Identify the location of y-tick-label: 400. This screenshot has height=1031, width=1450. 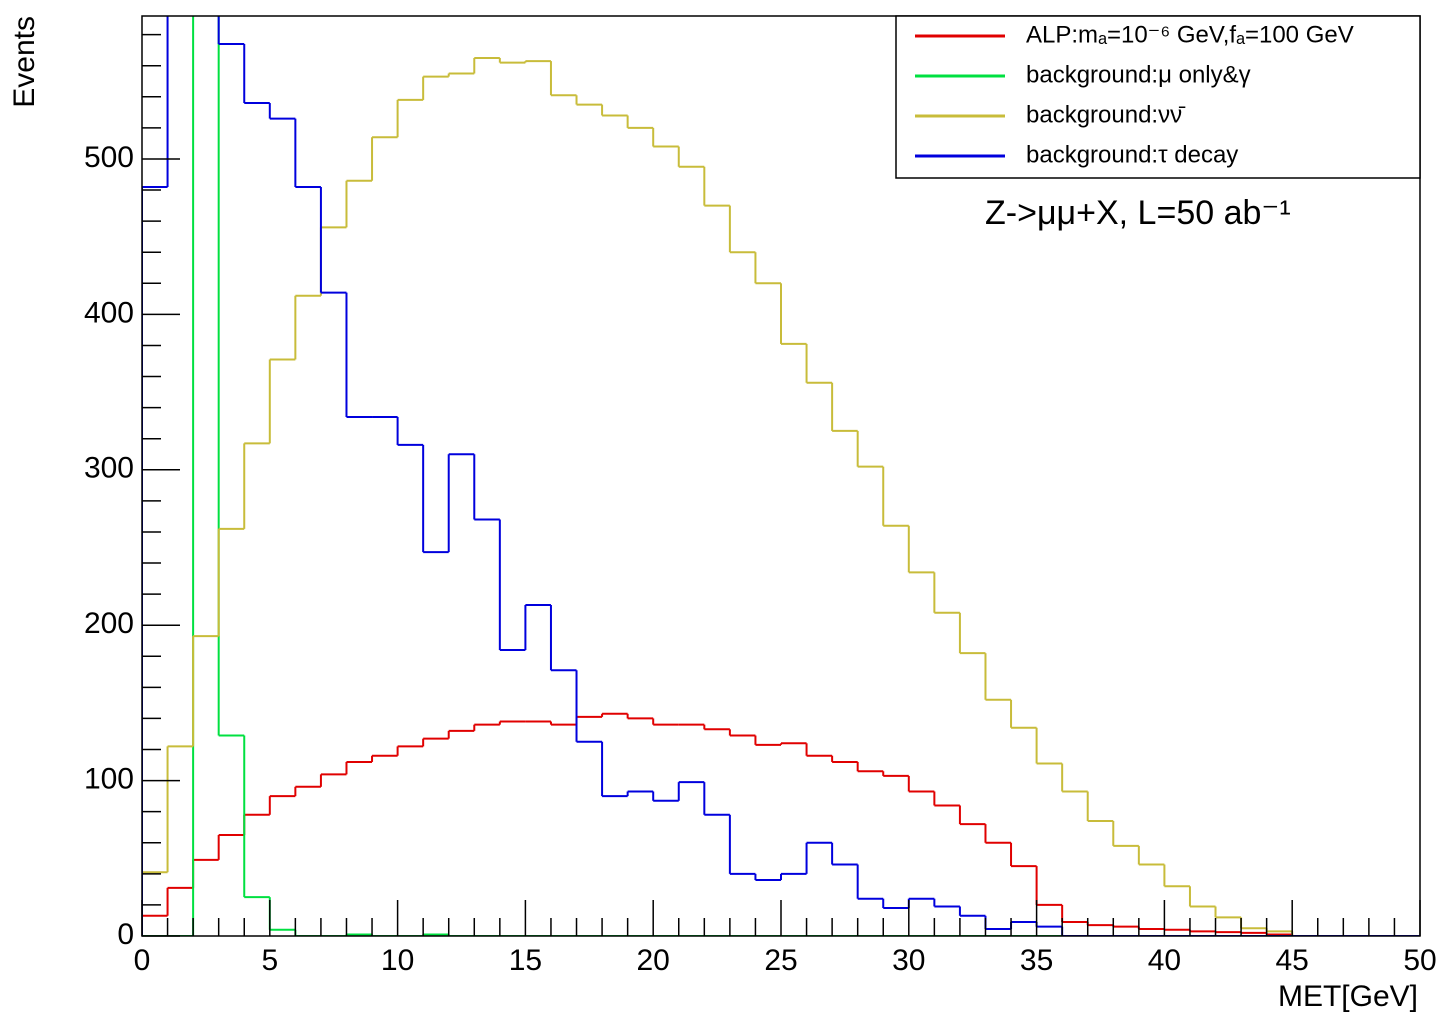
(109, 312).